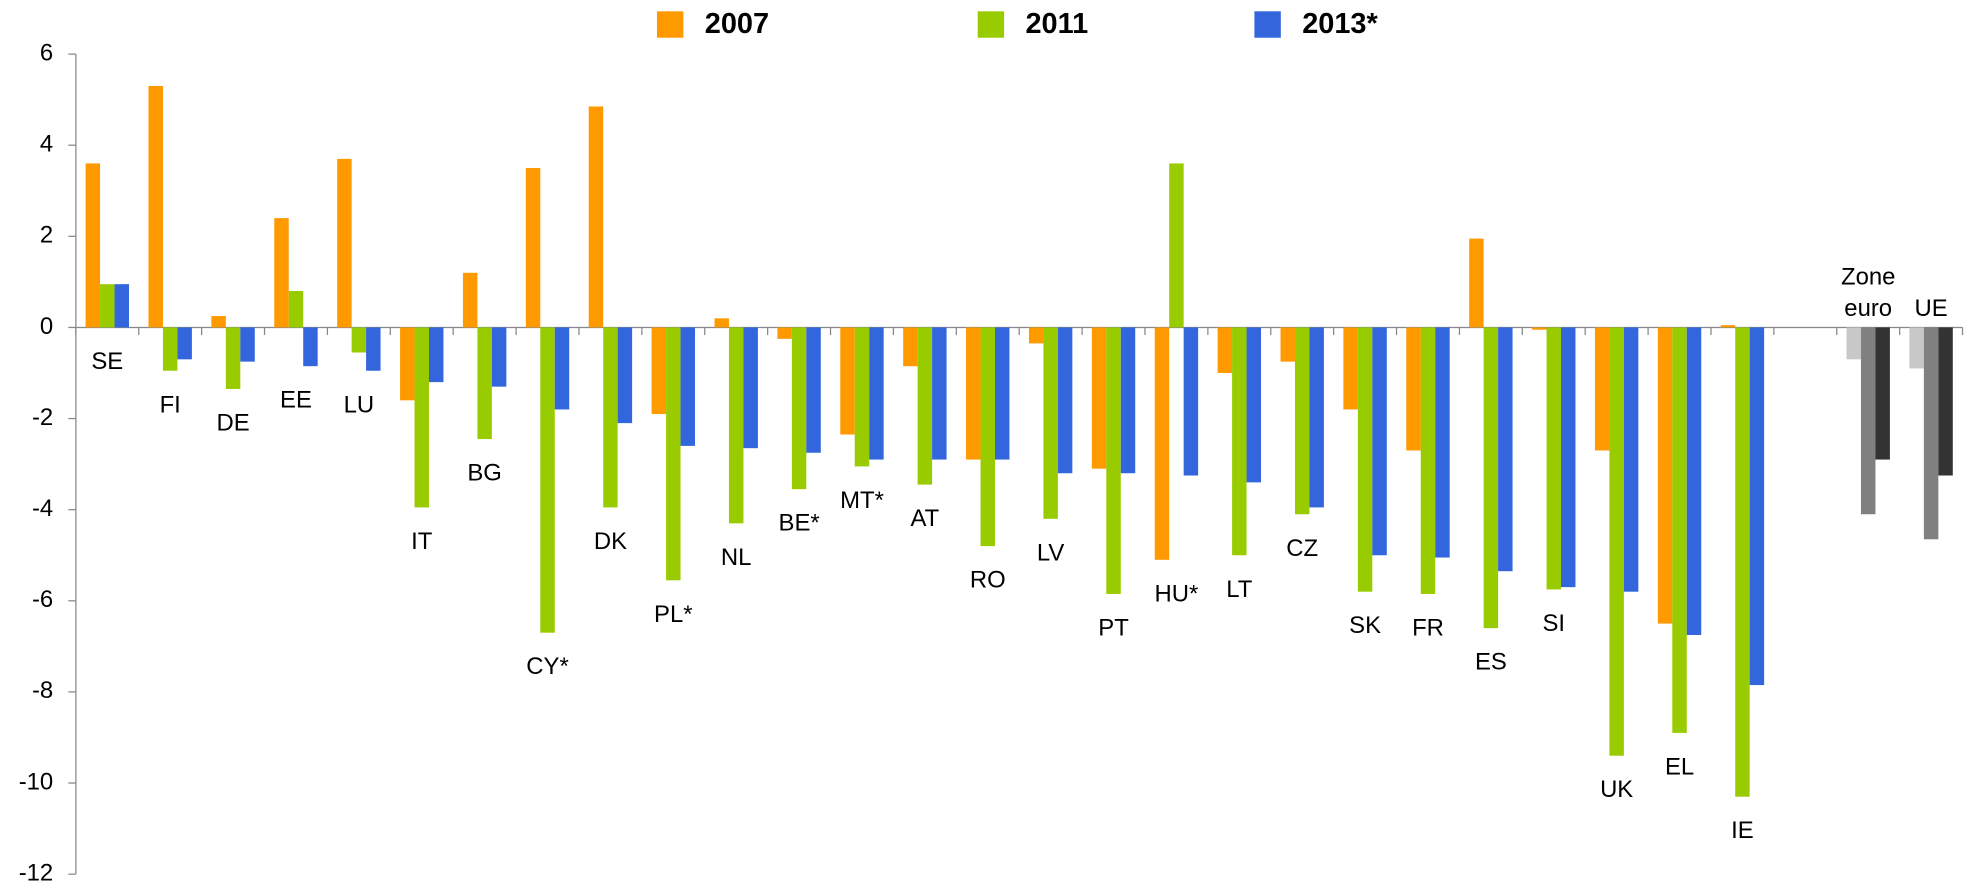 This screenshot has width=1973, height=888. Describe the element at coordinates (1302, 548) in the screenshot. I see `x-tick-label: CZ` at that location.